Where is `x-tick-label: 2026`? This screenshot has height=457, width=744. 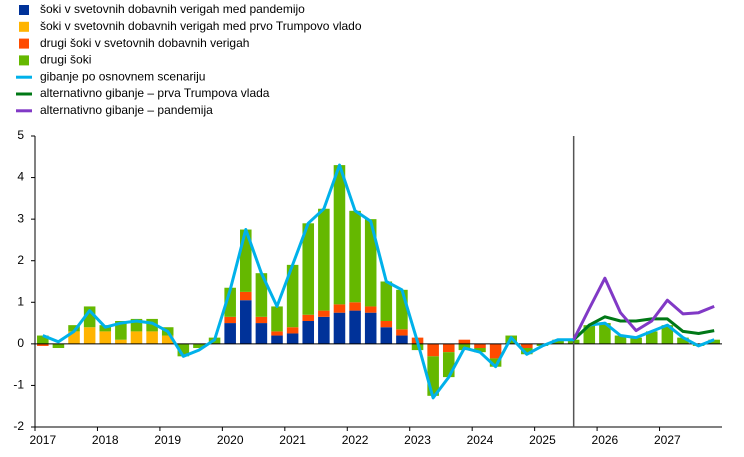 x-tick-label: 2026 is located at coordinates (605, 440).